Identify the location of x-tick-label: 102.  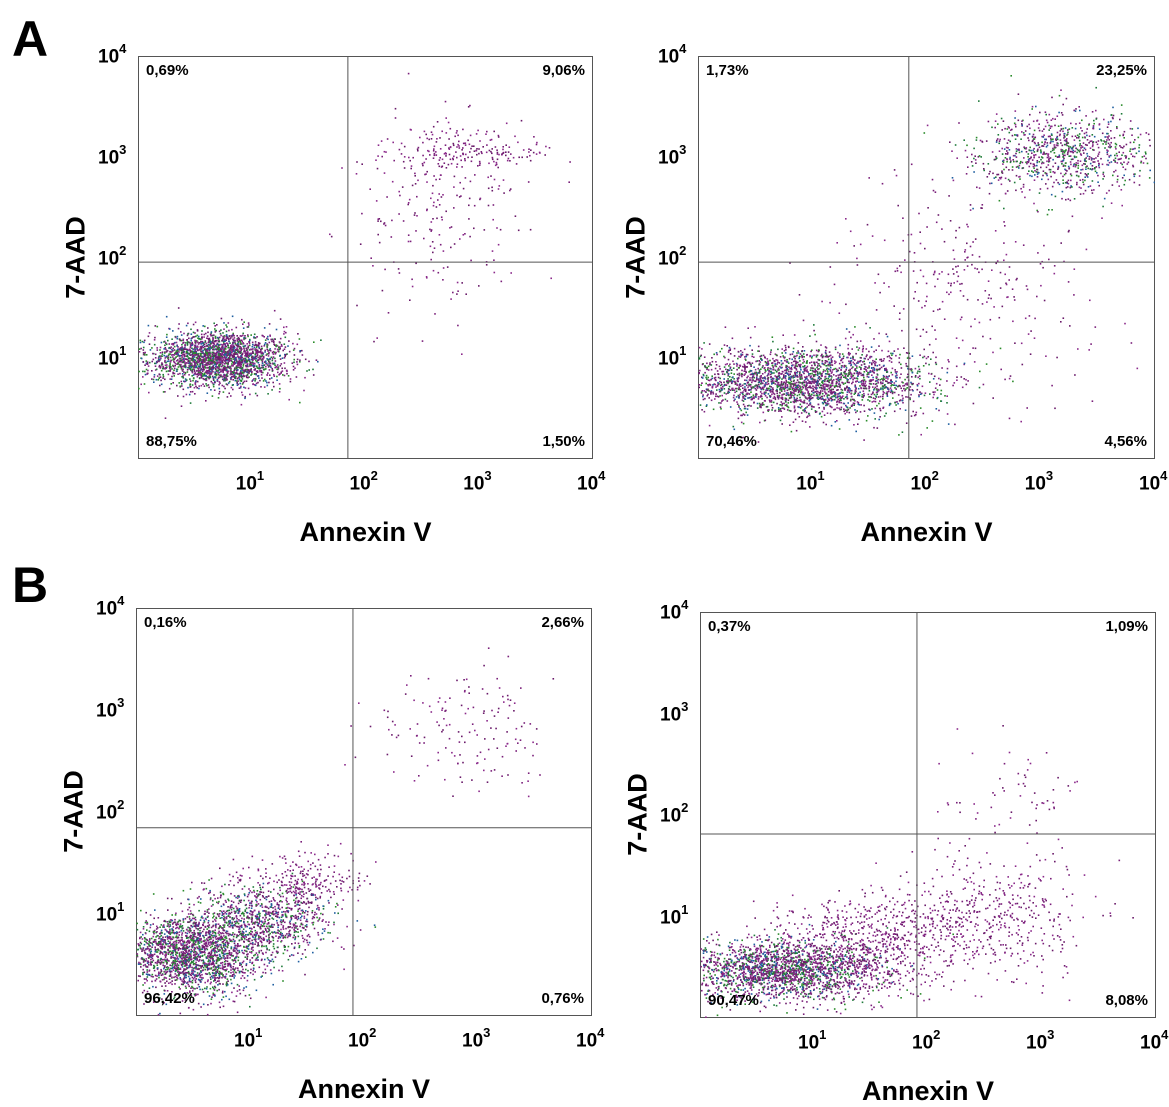
(364, 482).